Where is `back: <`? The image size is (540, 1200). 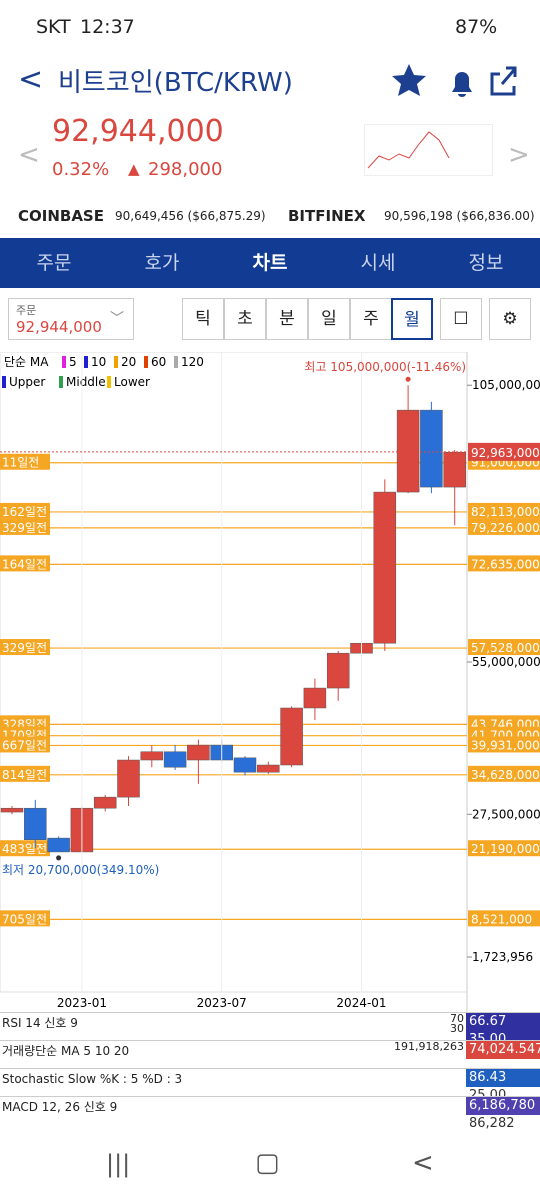
back: < is located at coordinates (31, 79).